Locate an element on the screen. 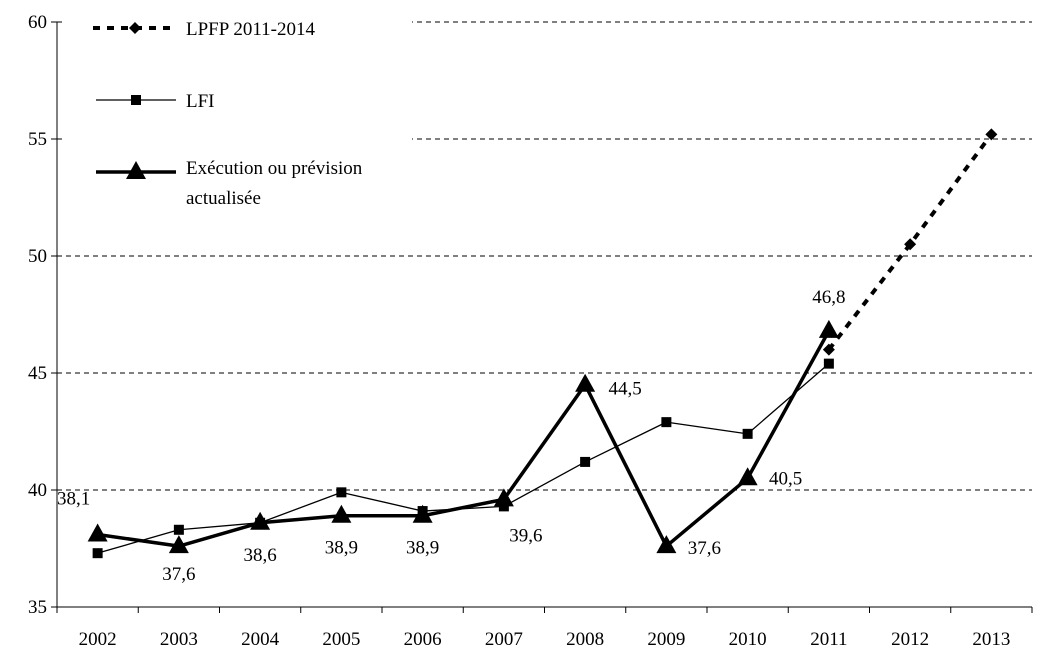 The height and width of the screenshot is (652, 1045). legend-marker-lfi is located at coordinates (136, 100).